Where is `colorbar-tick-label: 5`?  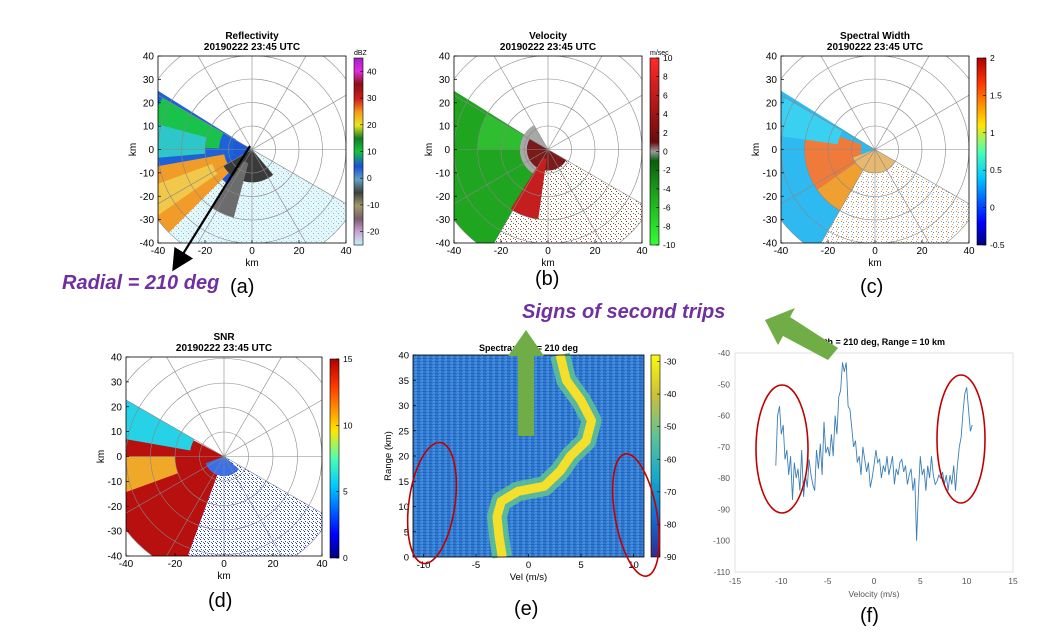 colorbar-tick-label: 5 is located at coordinates (345, 492).